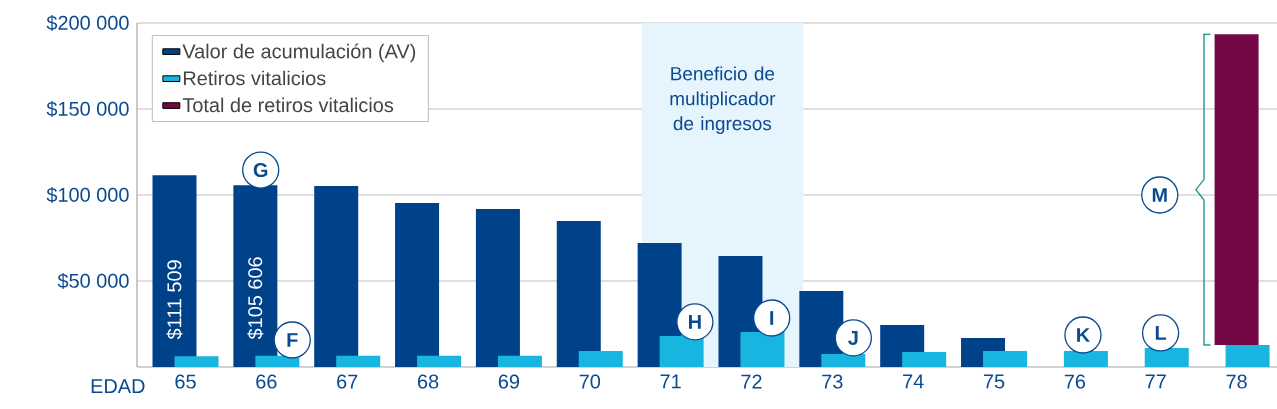 The width and height of the screenshot is (1277, 409). What do you see at coordinates (255, 298) in the screenshot?
I see `data-label: $105 606` at bounding box center [255, 298].